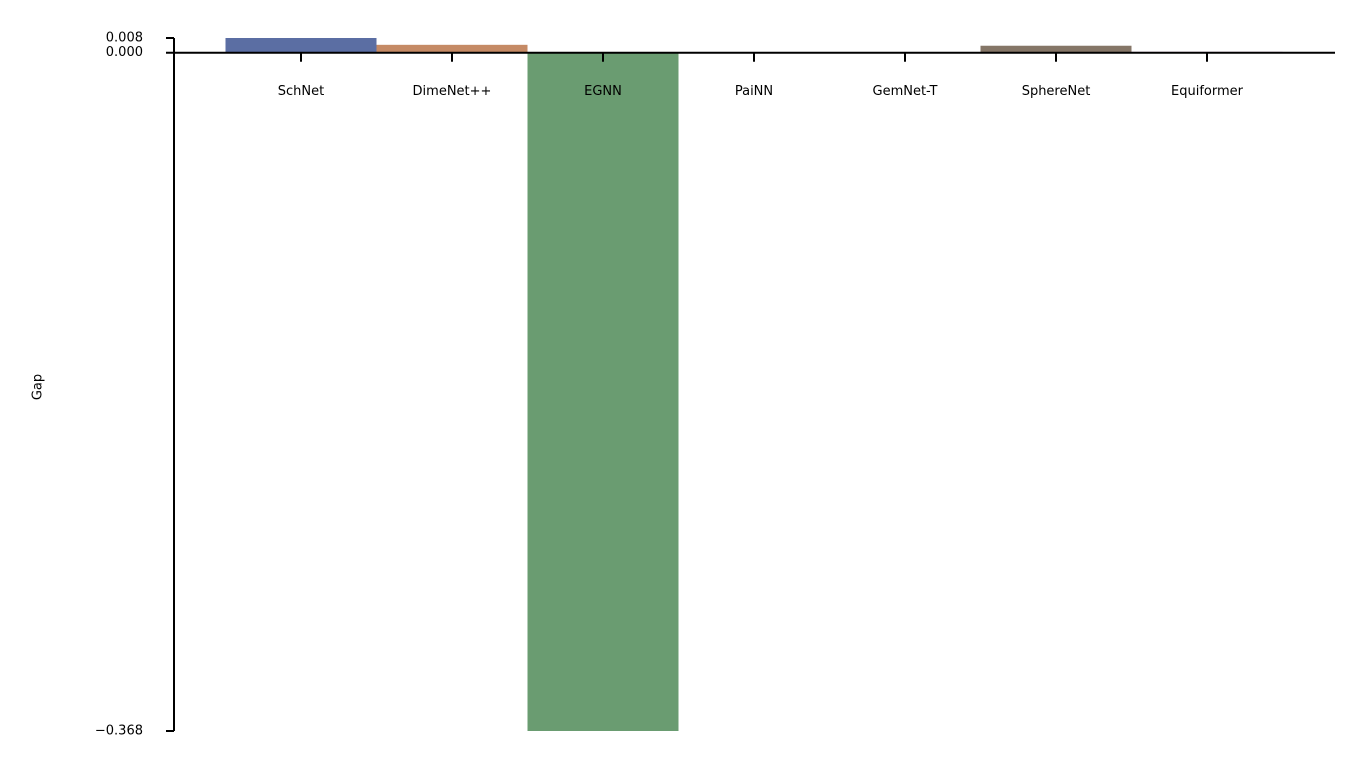  Describe the element at coordinates (452, 91) in the screenshot. I see `x-tick-label: DimeNet++` at that location.